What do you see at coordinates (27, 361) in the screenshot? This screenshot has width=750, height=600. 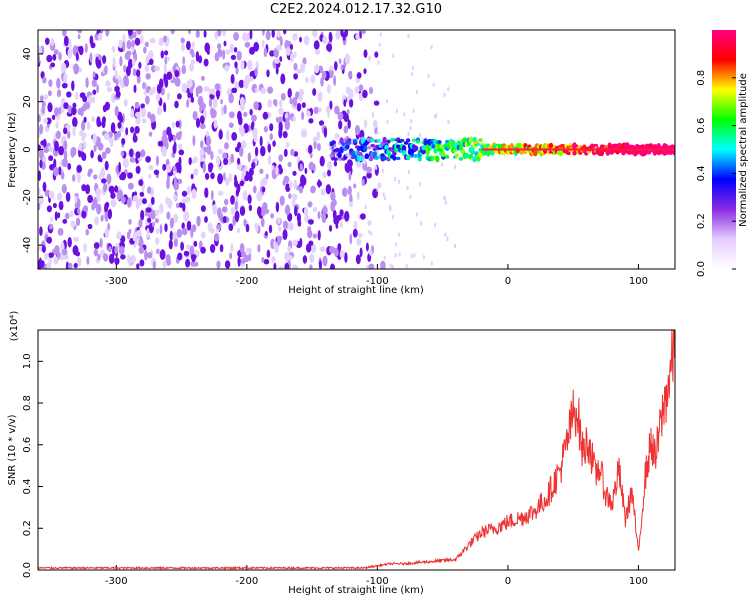 I see `snr-y-tick-label: 1.0` at bounding box center [27, 361].